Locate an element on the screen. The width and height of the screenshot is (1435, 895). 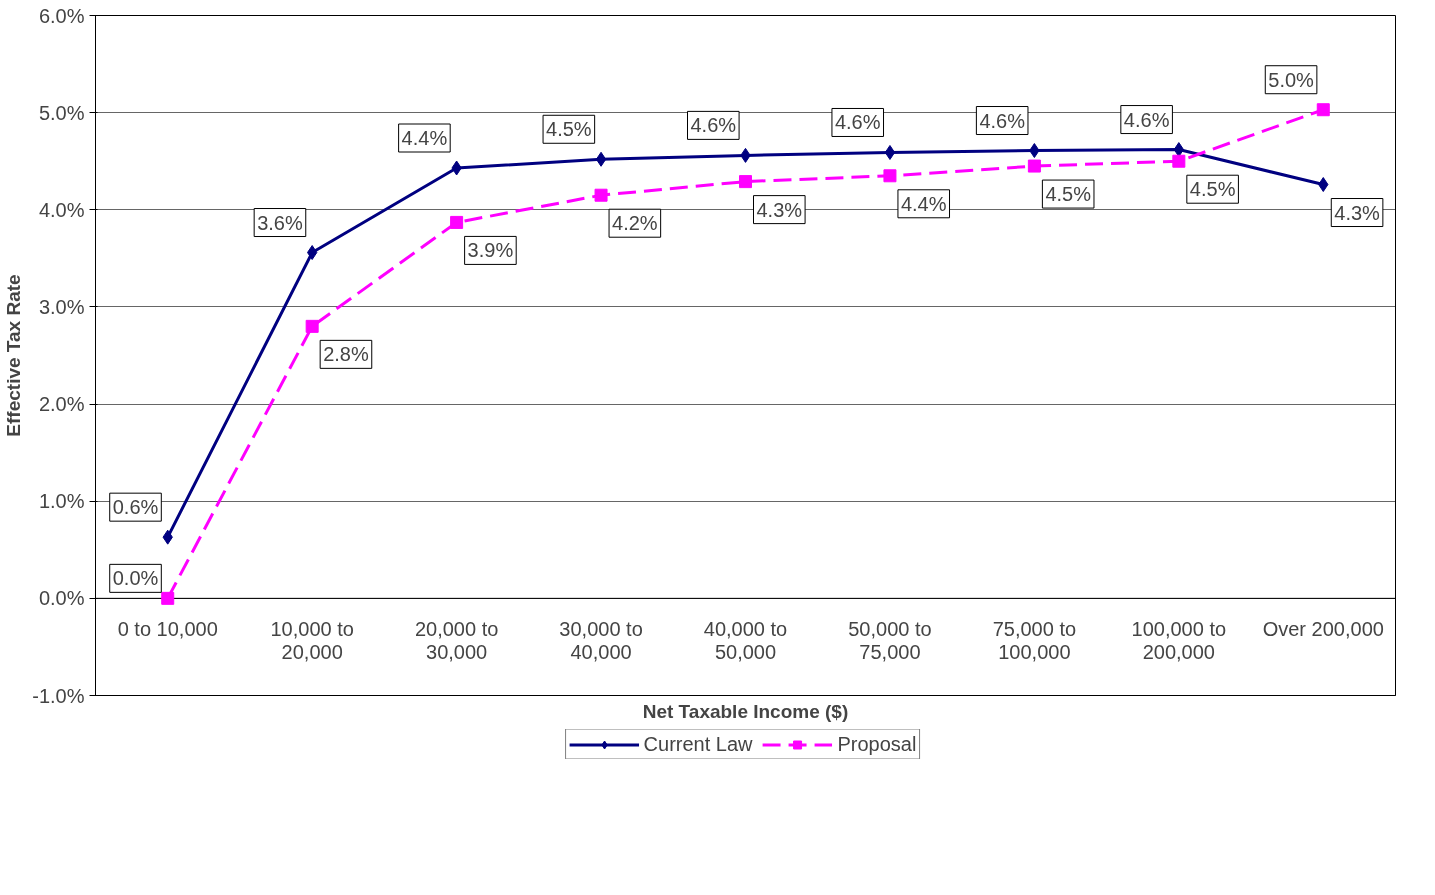
x-tick-label: 30,000 to 40,000 is located at coordinates (601, 641).